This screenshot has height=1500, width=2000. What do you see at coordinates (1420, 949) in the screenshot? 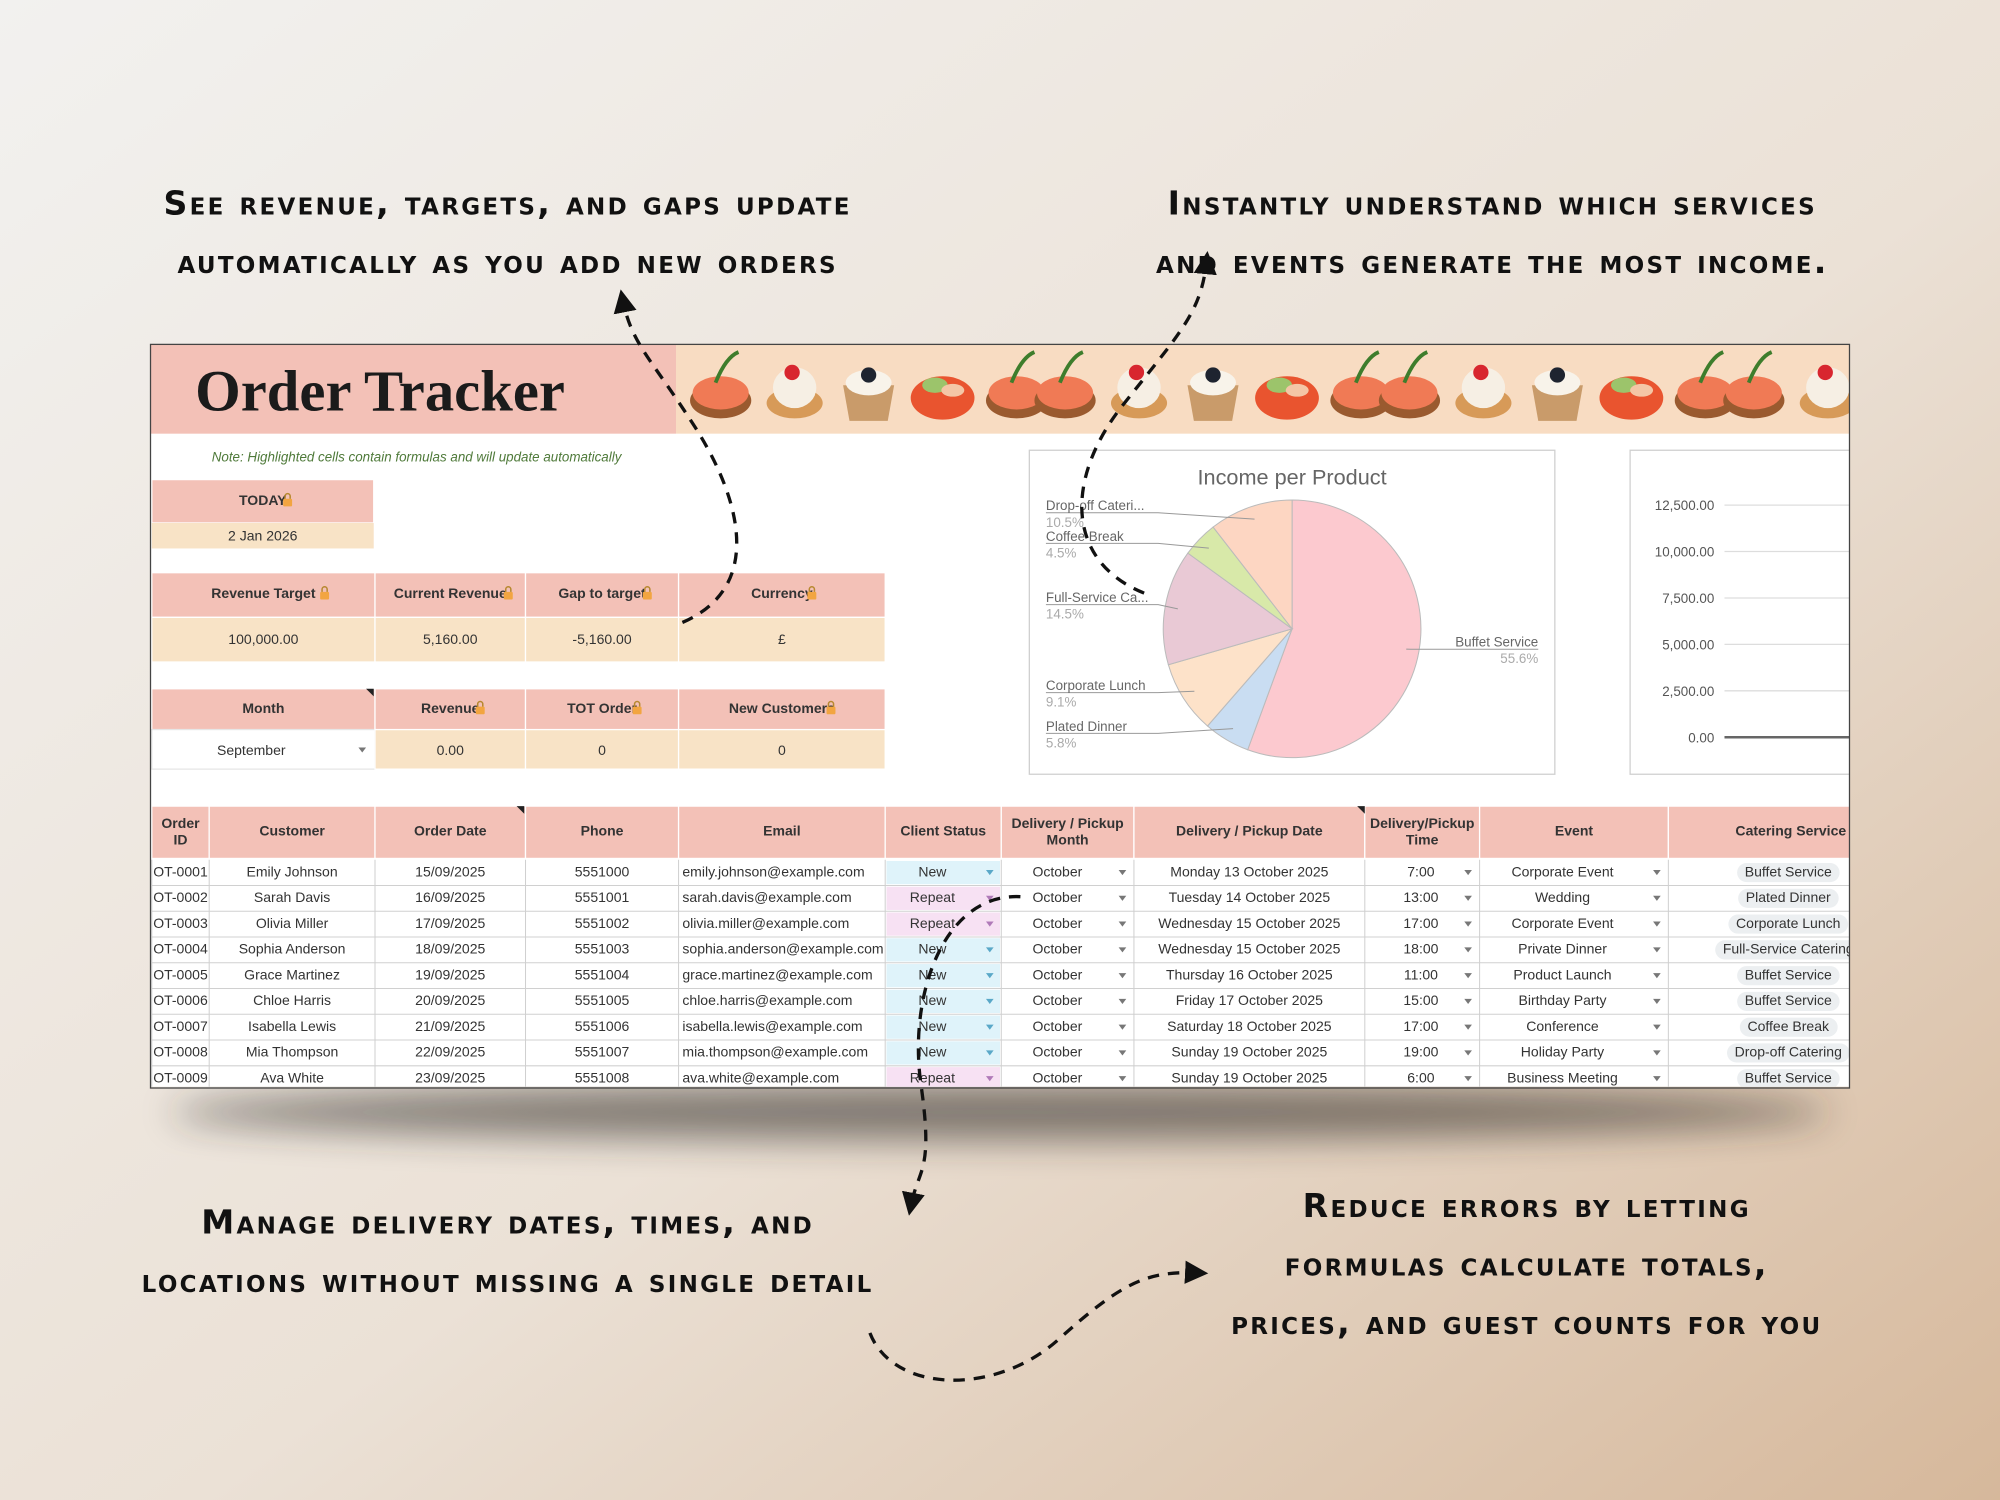
I see `table-cell: 18:00` at bounding box center [1420, 949].